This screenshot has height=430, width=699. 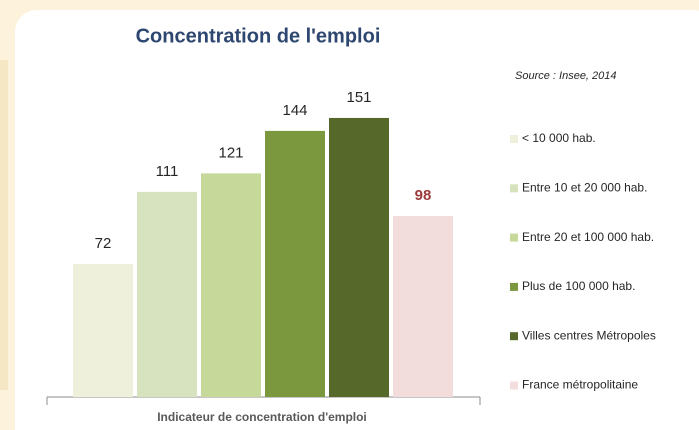 What do you see at coordinates (230, 152) in the screenshot?
I see `value-label: 121` at bounding box center [230, 152].